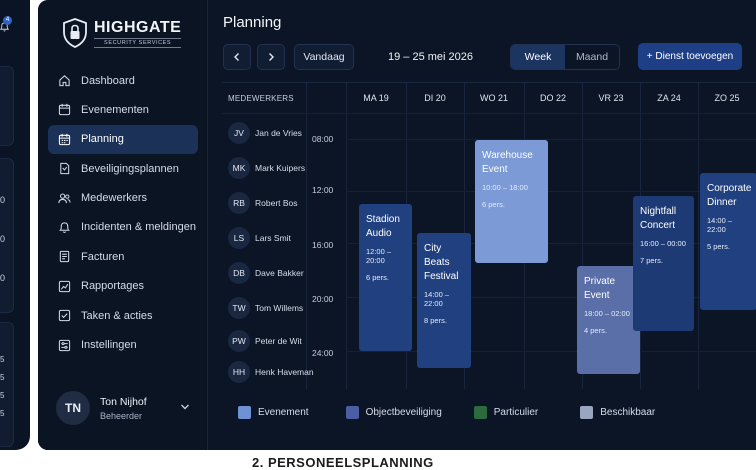  What do you see at coordinates (130, 168) in the screenshot?
I see `sidebar-item-label: Beveiligingsplannen` at bounding box center [130, 168].